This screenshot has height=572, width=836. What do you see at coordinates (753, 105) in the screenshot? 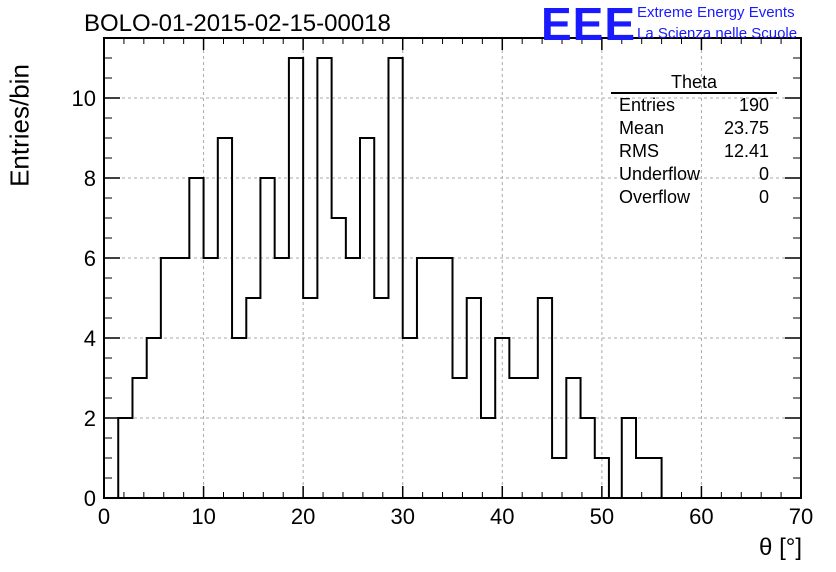
I see `stats-value: 190` at bounding box center [753, 105].